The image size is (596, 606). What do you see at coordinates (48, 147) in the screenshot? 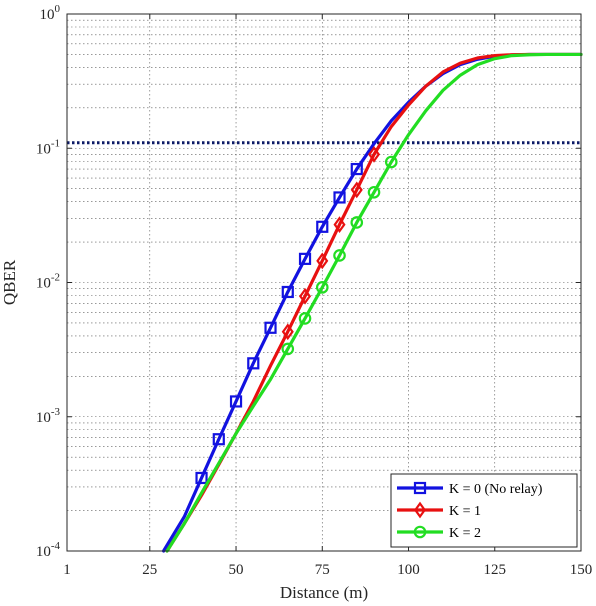
I see `y-tick-label: 10⁻¹` at bounding box center [48, 147].